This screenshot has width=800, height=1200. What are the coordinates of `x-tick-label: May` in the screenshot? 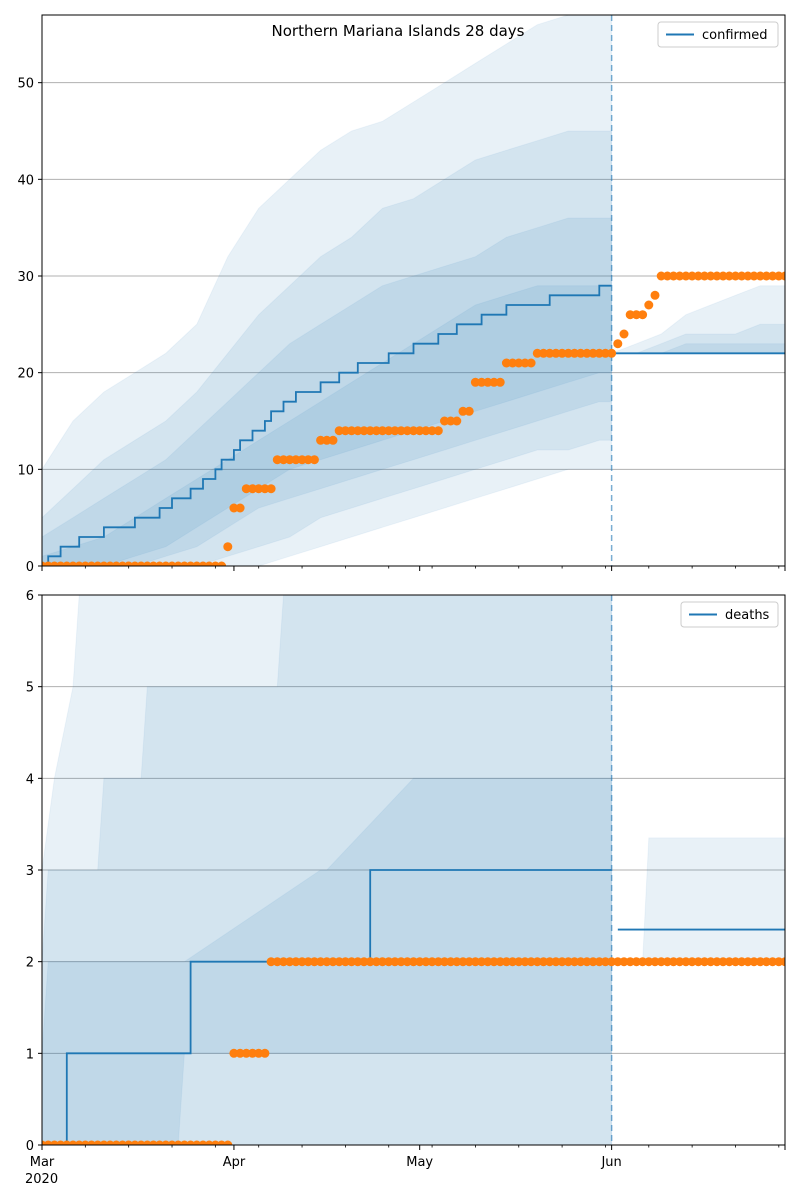 It's located at (419, 1162).